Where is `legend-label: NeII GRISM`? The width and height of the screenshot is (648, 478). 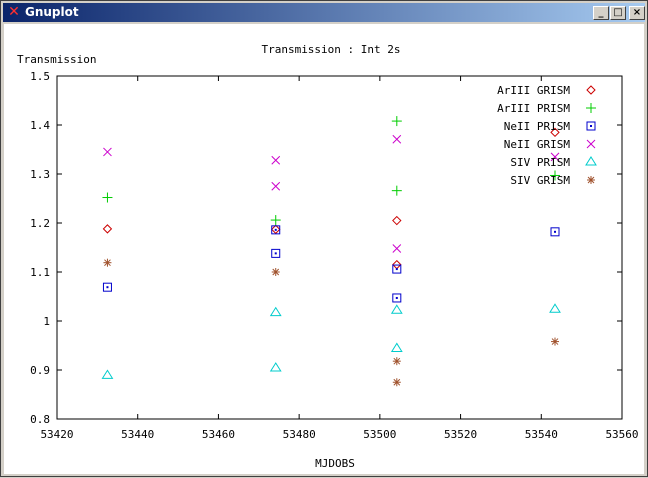
legend-label: NeII GRISM is located at coordinates (537, 144).